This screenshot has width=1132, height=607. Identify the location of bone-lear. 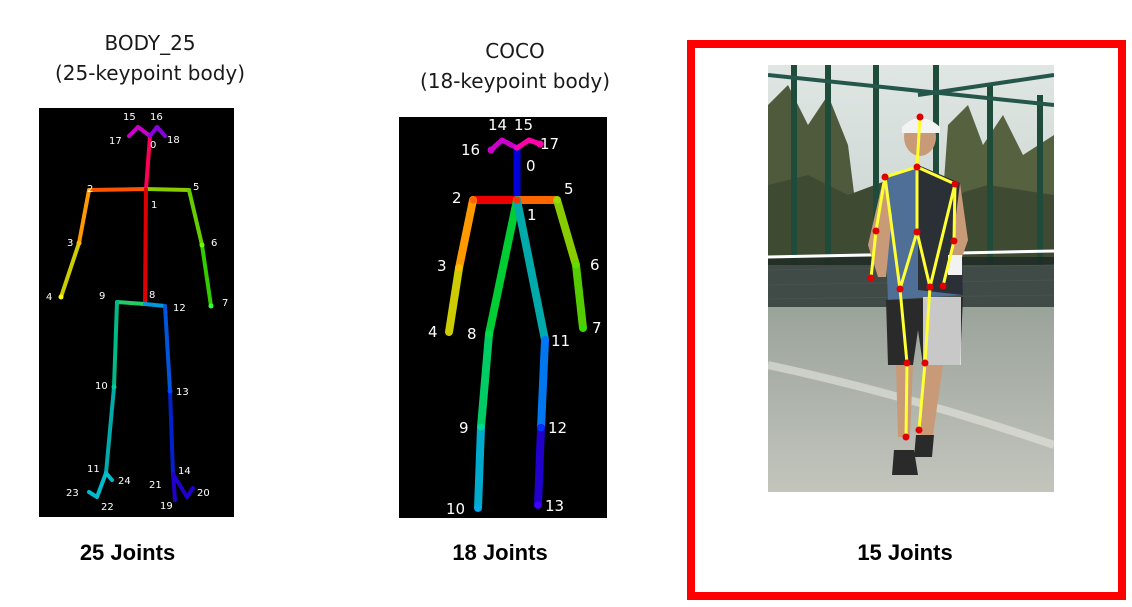
(161, 131).